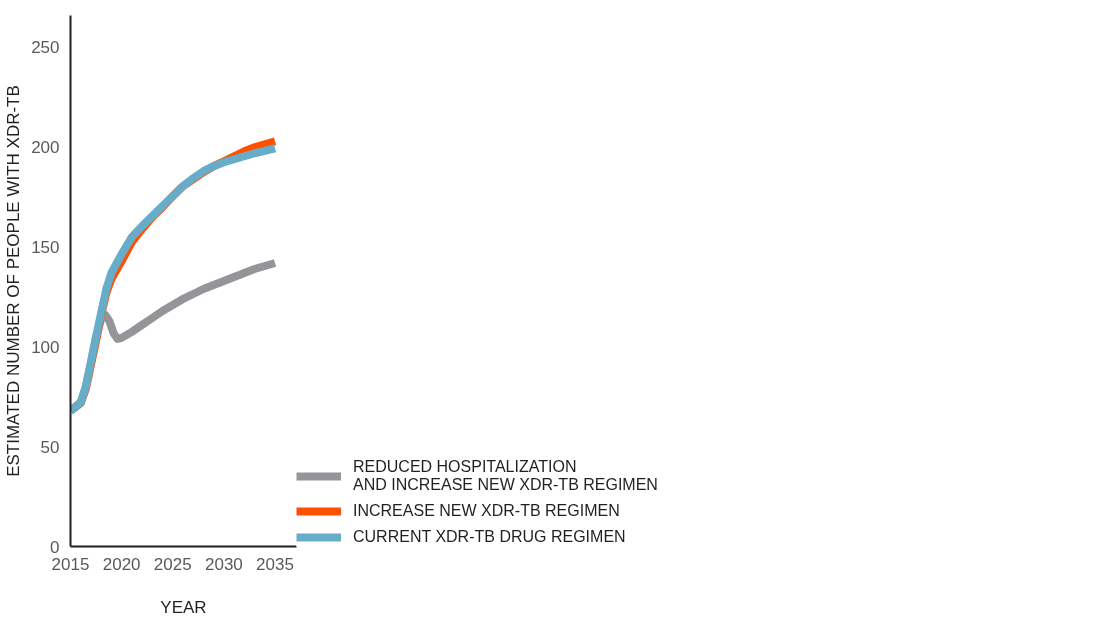 Image resolution: width=1113 pixels, height=619 pixels. I want to click on y-tick-label: 0, so click(55, 547).